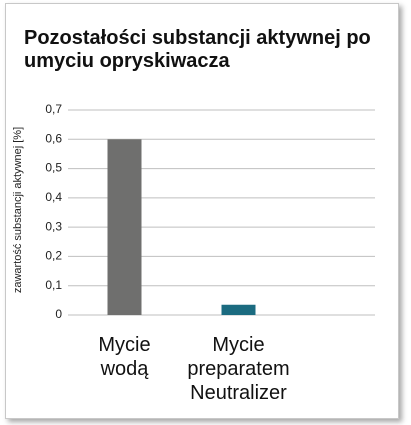 The height and width of the screenshot is (425, 411). What do you see at coordinates (53, 168) in the screenshot?
I see `y-tick-label: 0,5` at bounding box center [53, 168].